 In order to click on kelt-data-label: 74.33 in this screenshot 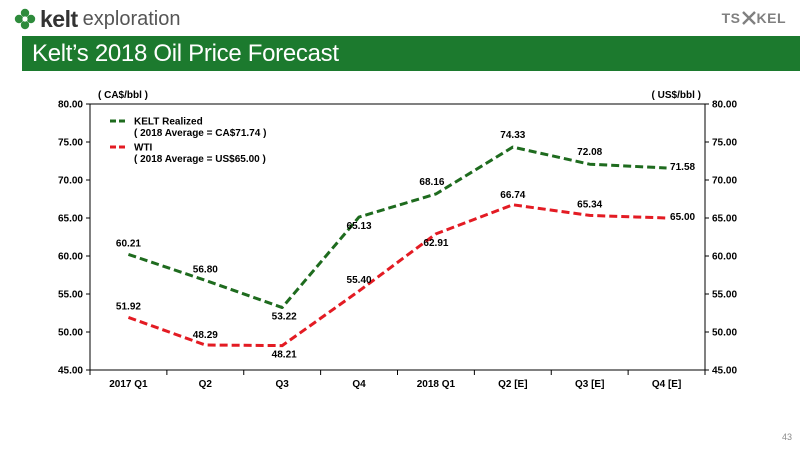, I will do `click(512, 135)`.